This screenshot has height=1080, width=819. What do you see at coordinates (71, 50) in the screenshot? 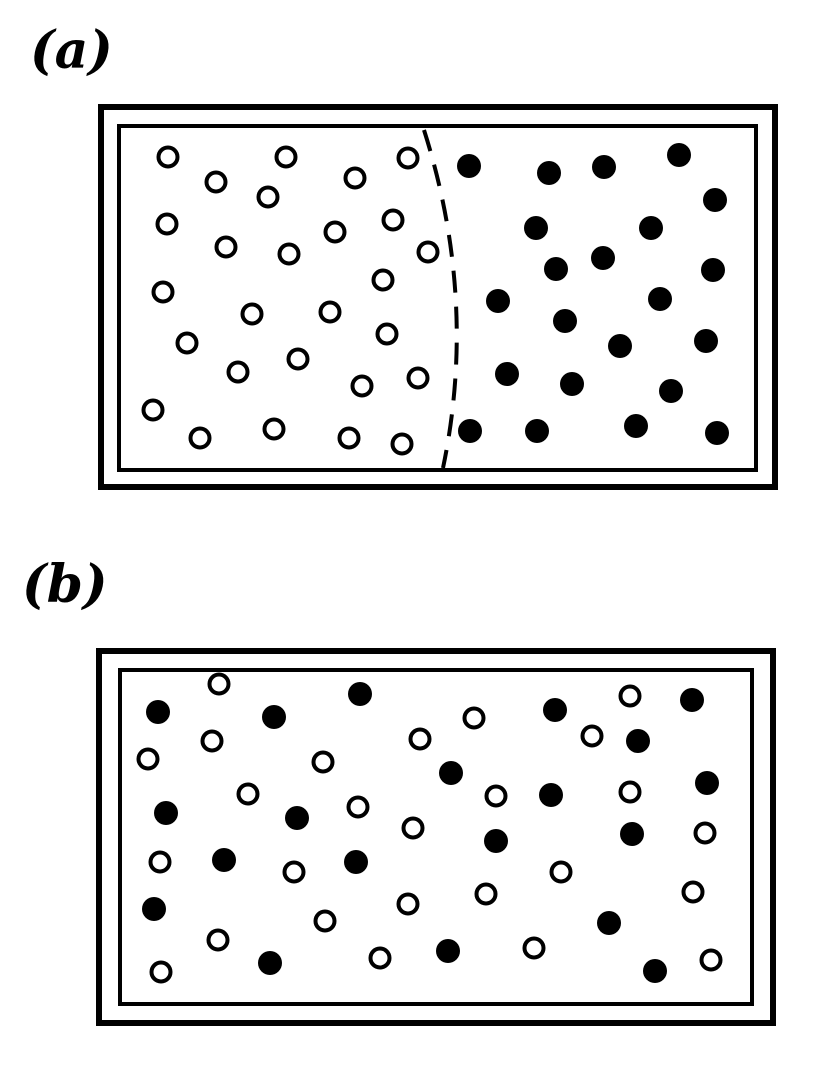
I see `panel-a-label: (a)` at bounding box center [71, 50].